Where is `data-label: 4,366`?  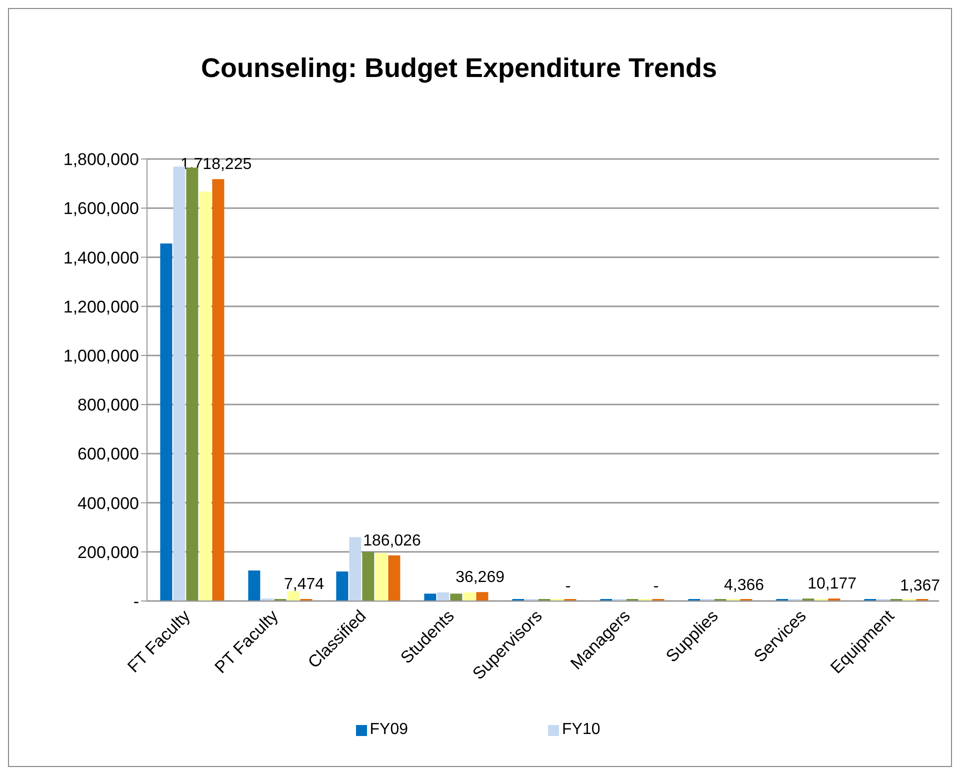
data-label: 4,366 is located at coordinates (744, 585).